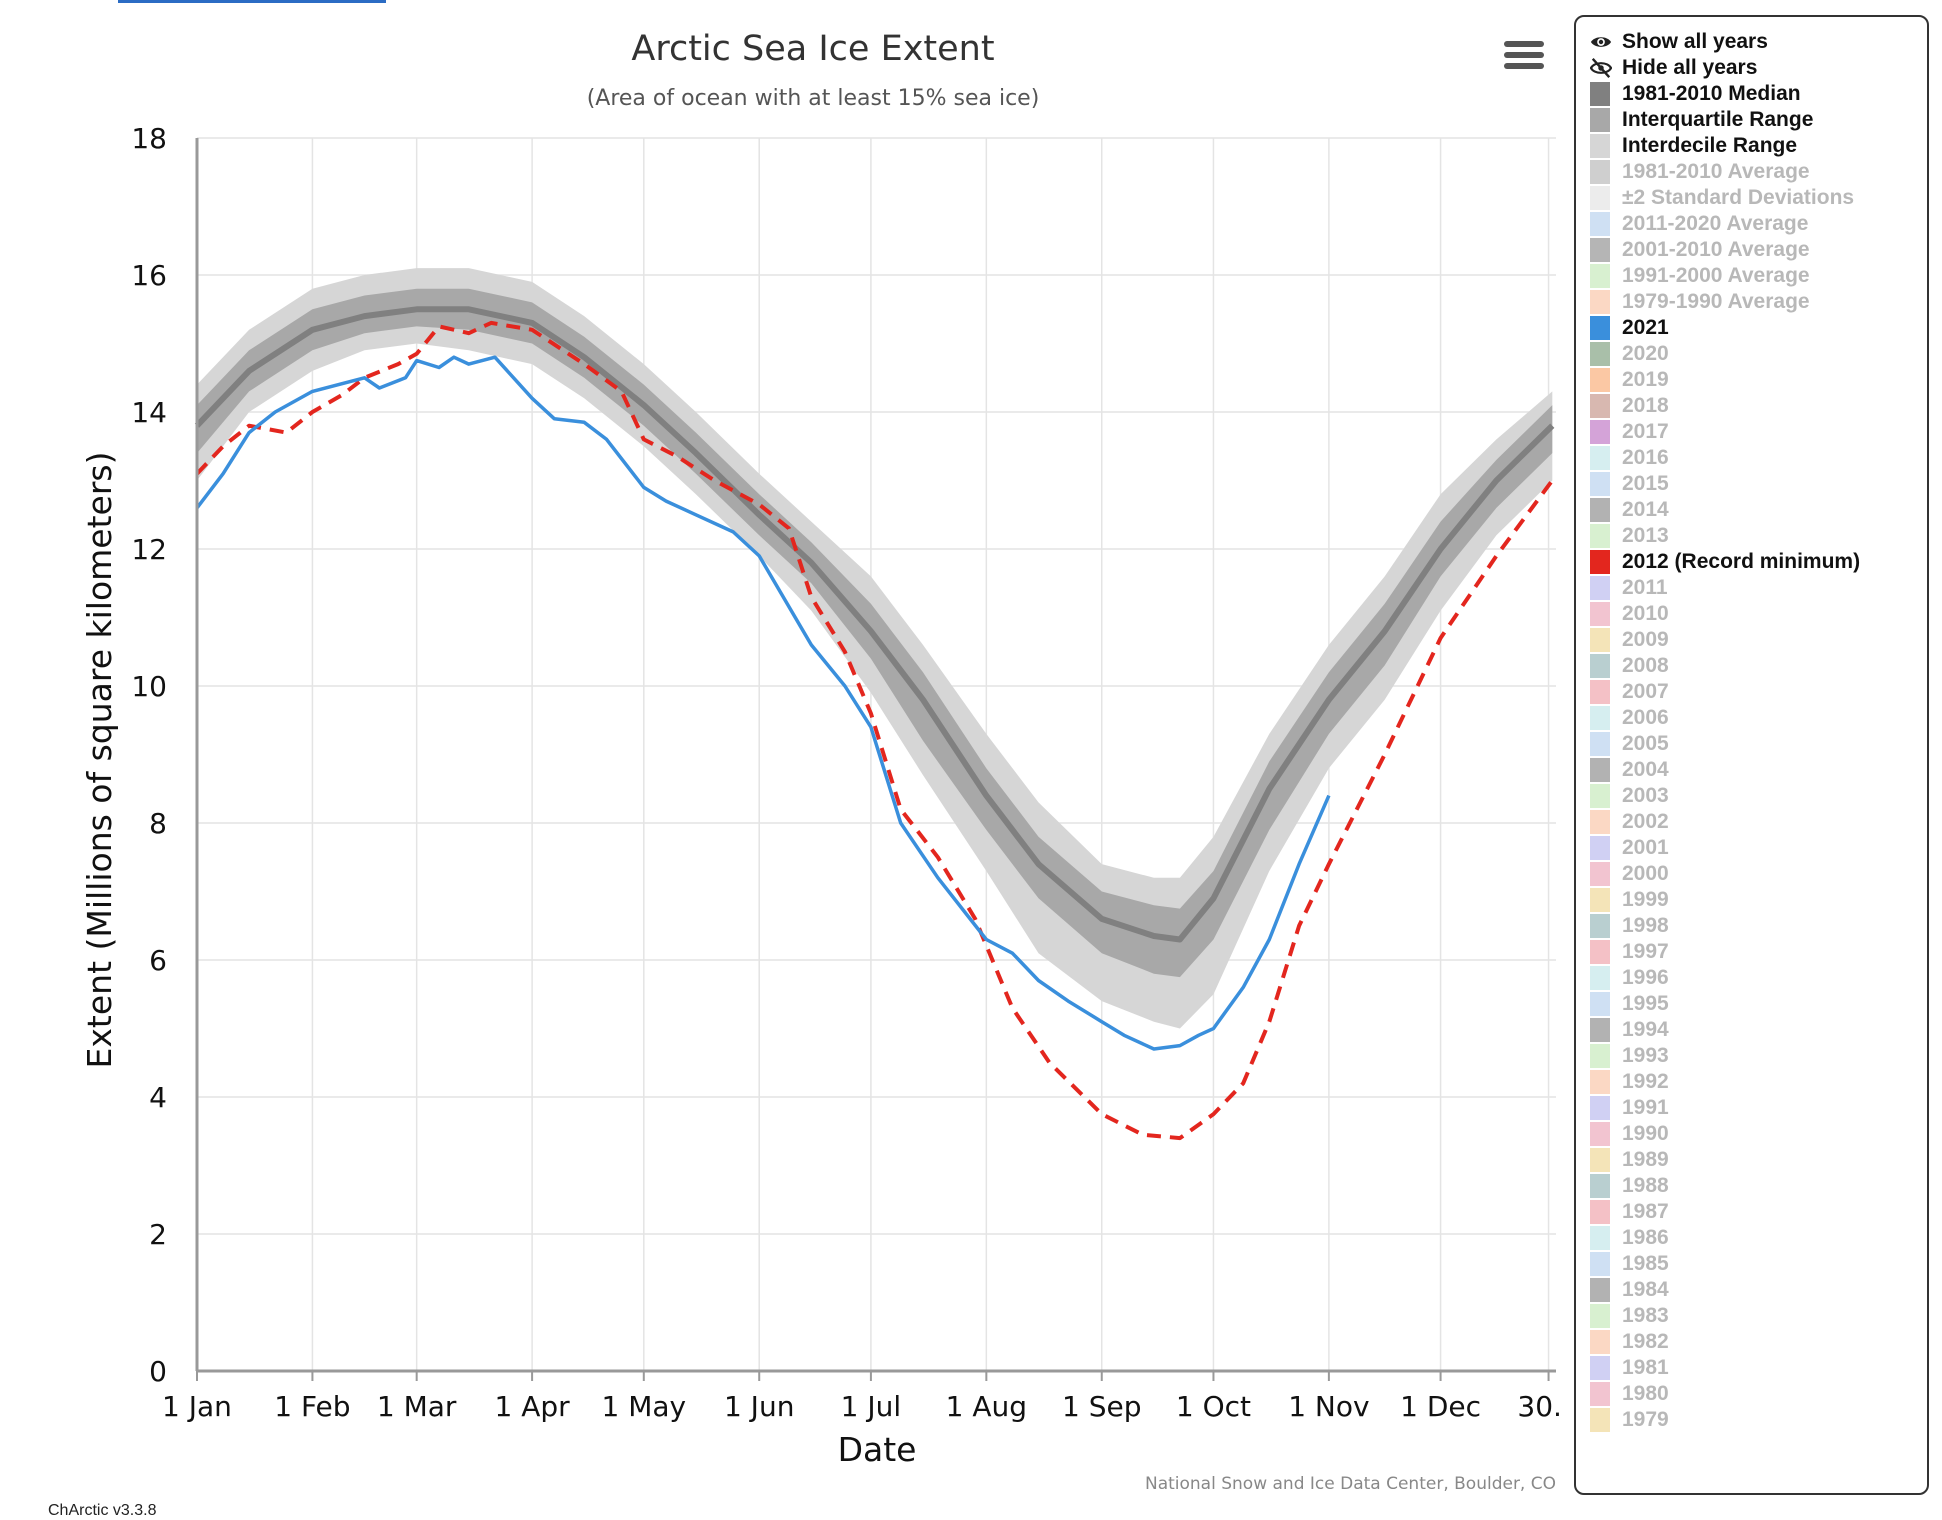  What do you see at coordinates (1758, 1264) in the screenshot?
I see `legend-item-1985: 1985` at bounding box center [1758, 1264].